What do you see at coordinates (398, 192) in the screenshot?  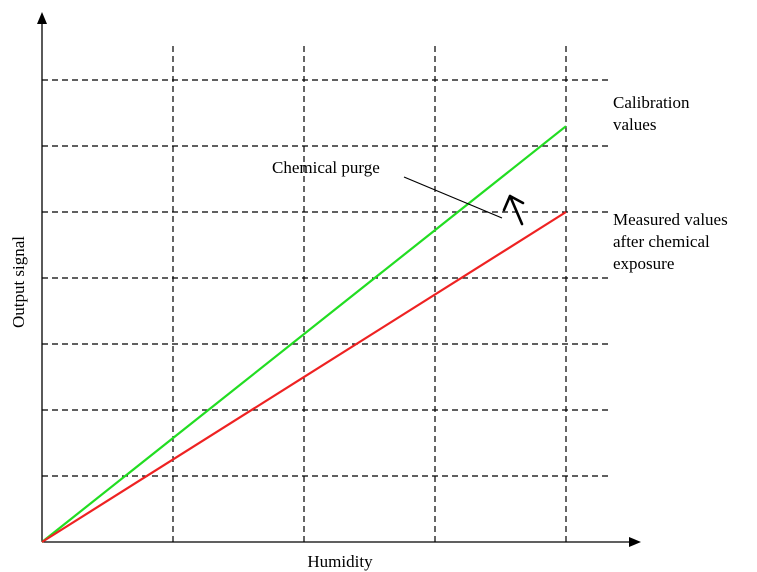 I see `chemical-purge-annotation: Chemical purge` at bounding box center [398, 192].